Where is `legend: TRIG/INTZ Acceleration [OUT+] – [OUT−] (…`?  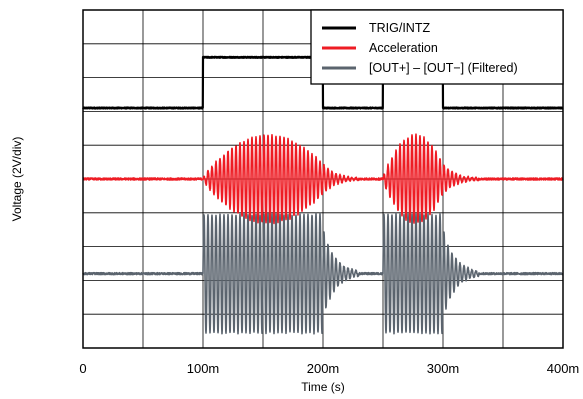
legend: TRIG/INTZ Acceleration [OUT+] – [OUT−] (… is located at coordinates (437, 47).